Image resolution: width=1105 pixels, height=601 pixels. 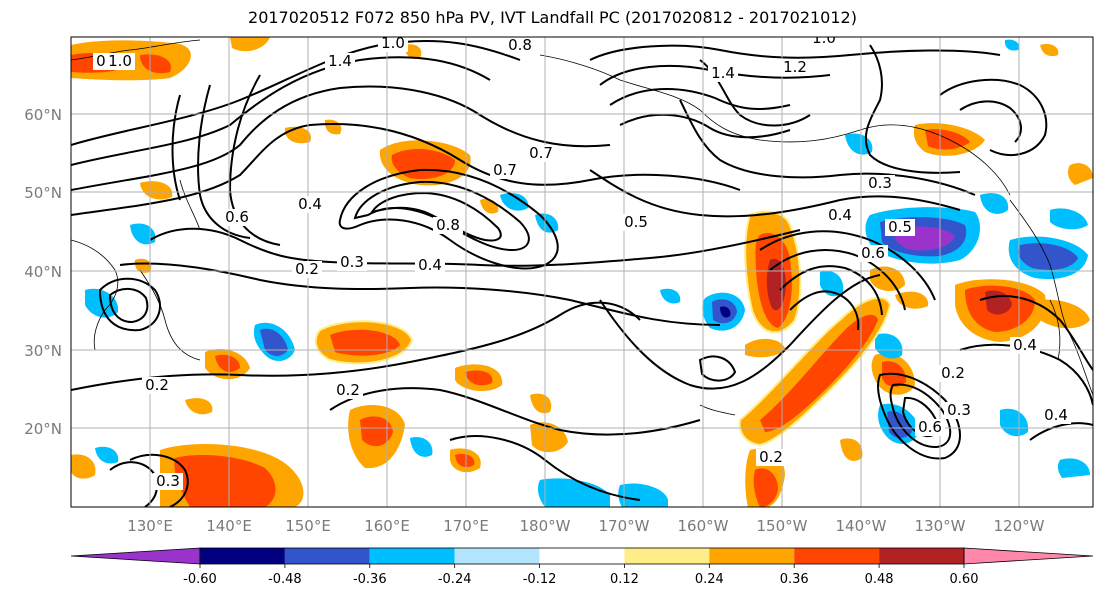 I want to click on lat-label: 20°N, so click(x=43, y=429).